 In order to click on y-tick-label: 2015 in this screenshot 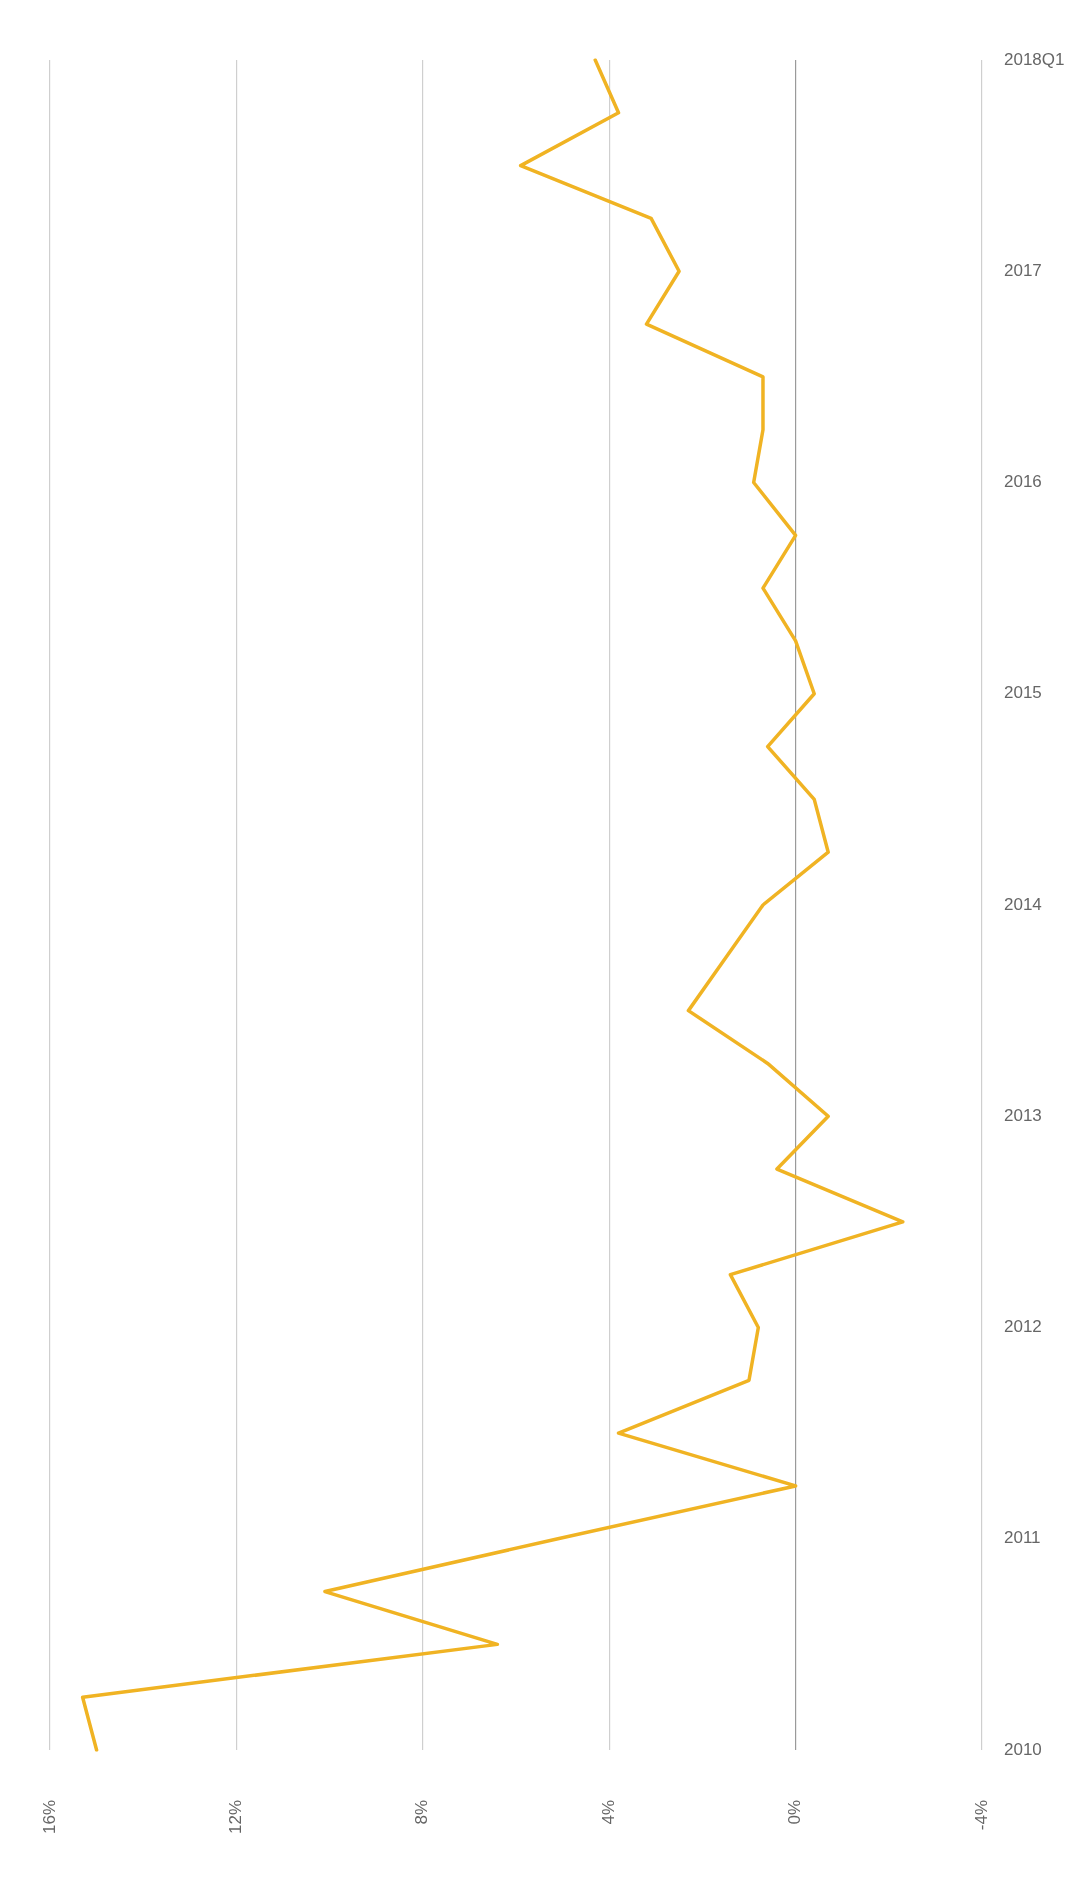, I will do `click(1023, 693)`.